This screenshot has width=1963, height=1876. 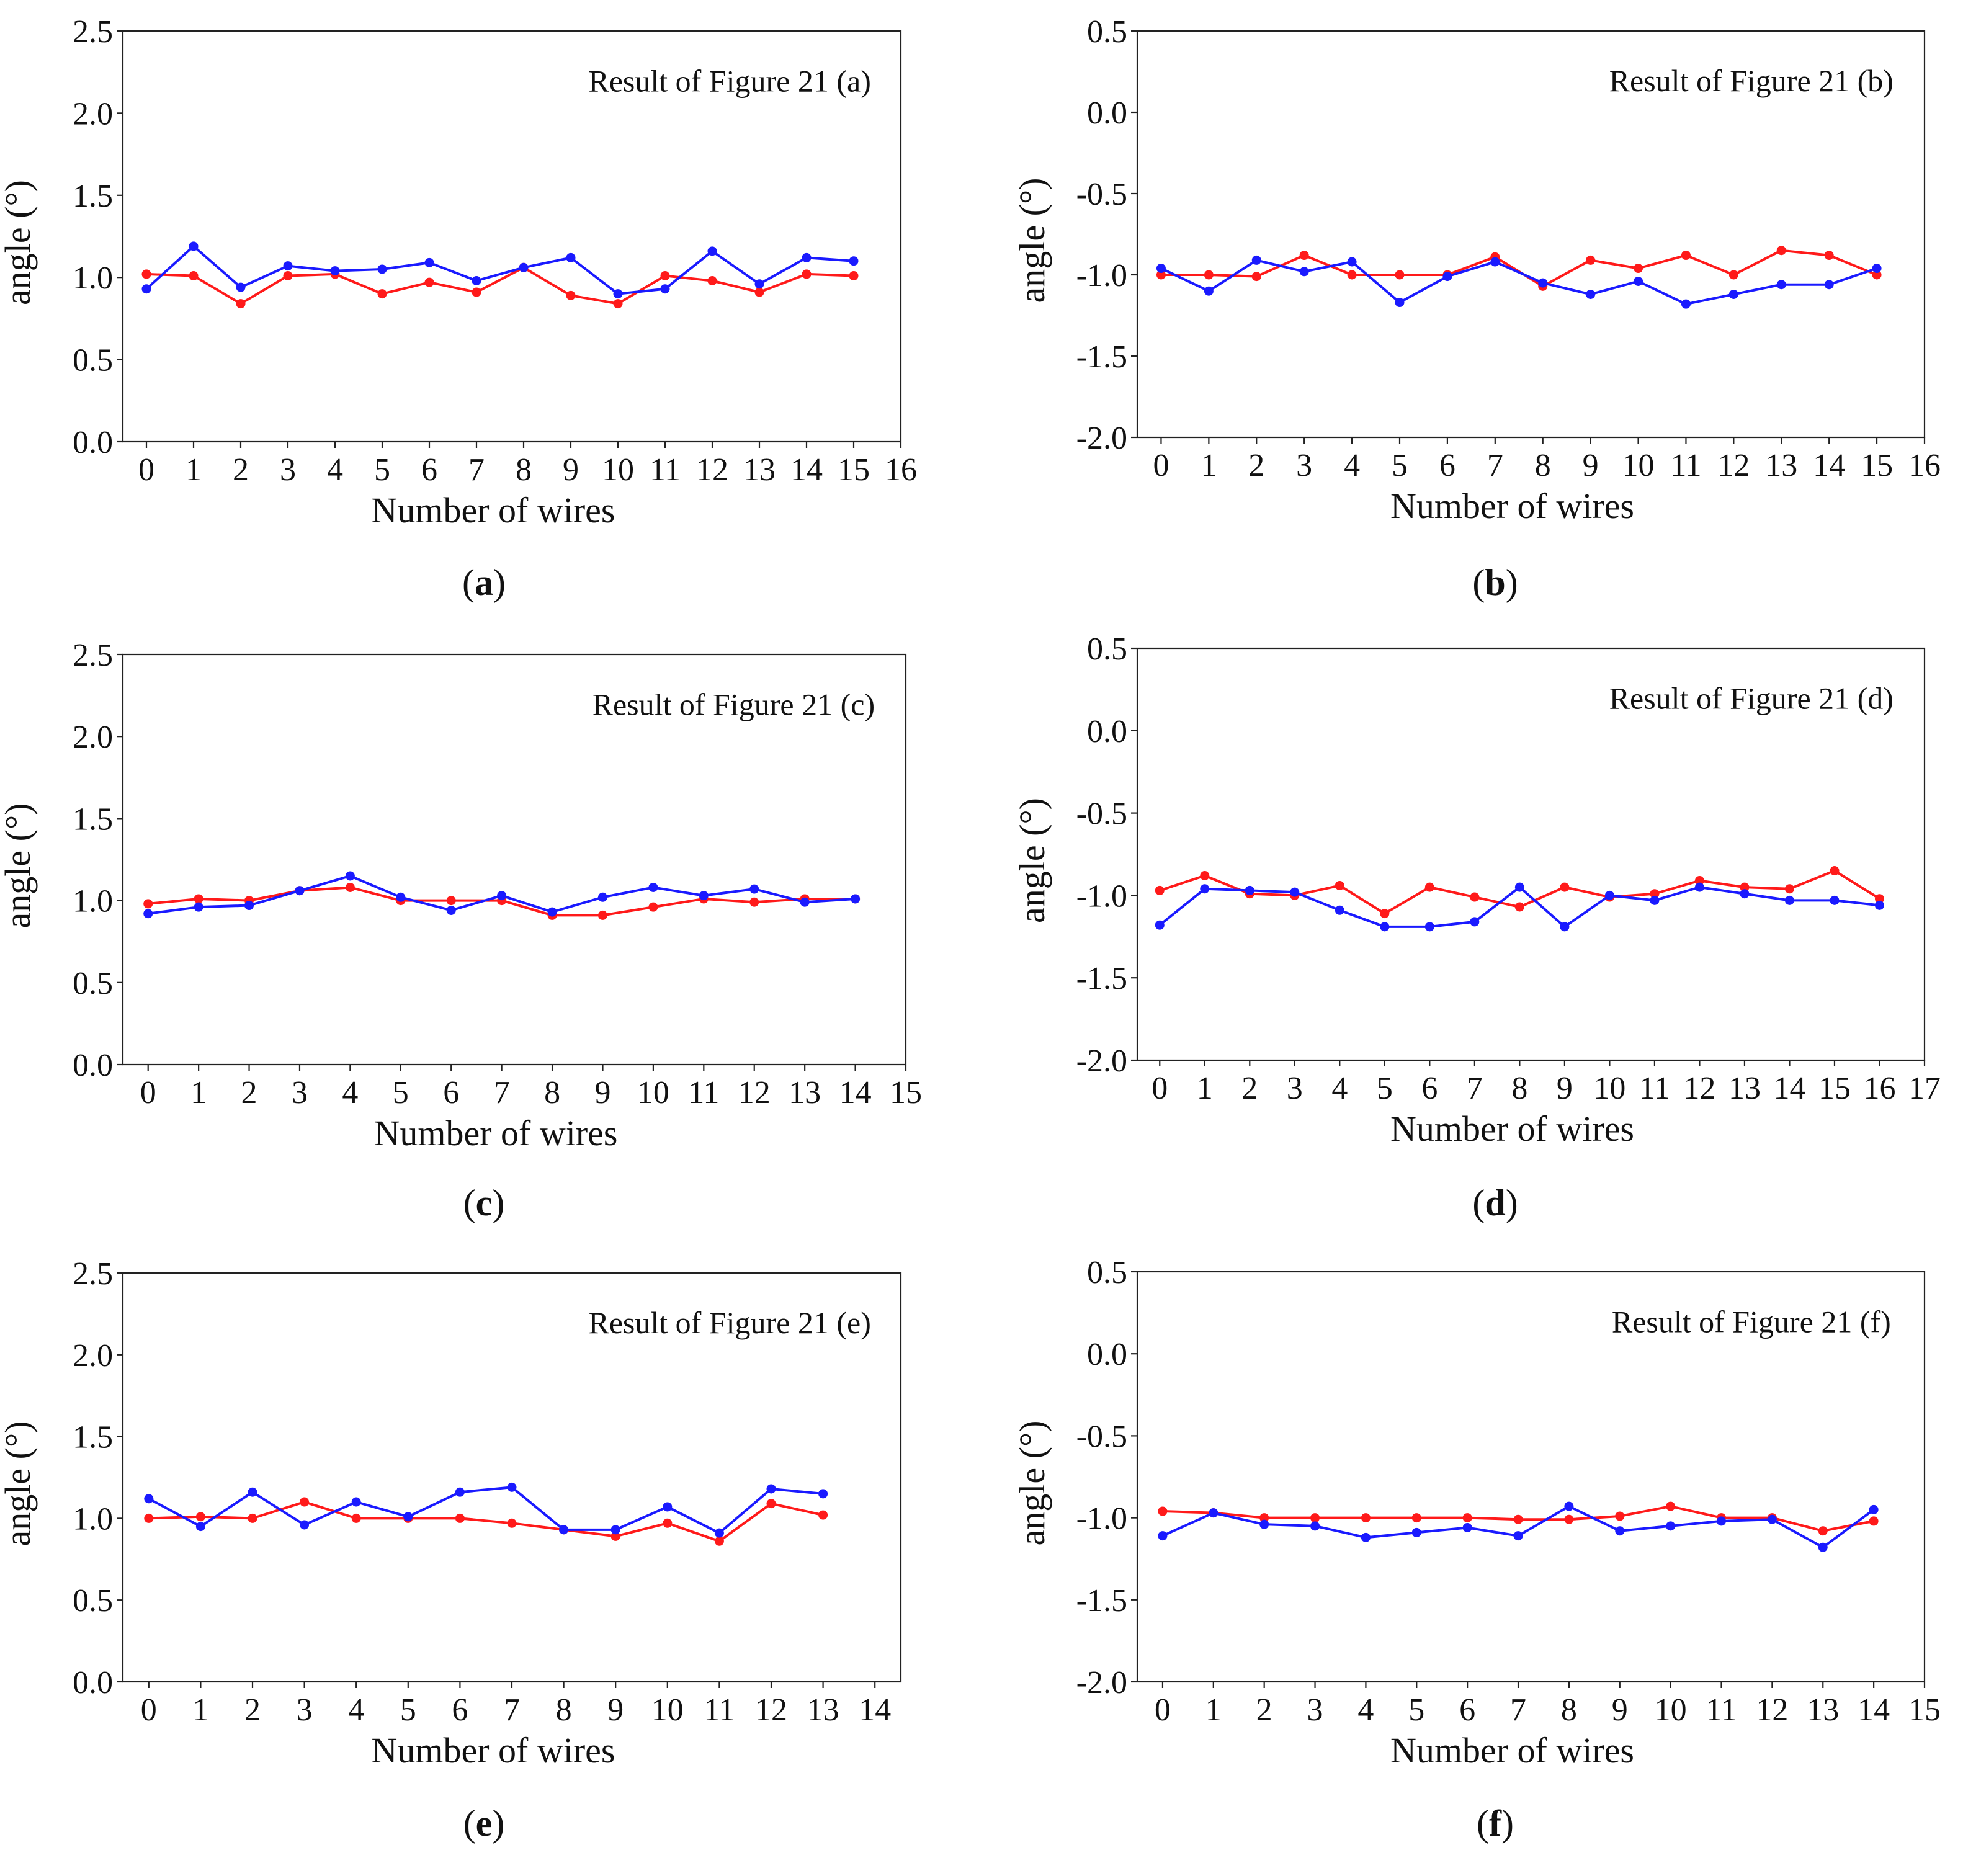 I want to click on x-tick-label: 6, so click(x=429, y=470).